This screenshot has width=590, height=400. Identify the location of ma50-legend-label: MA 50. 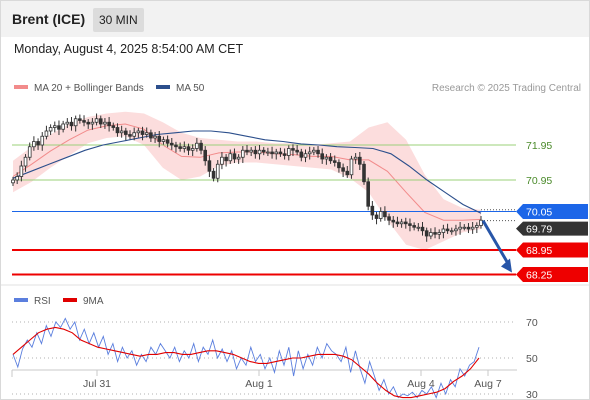
(190, 88).